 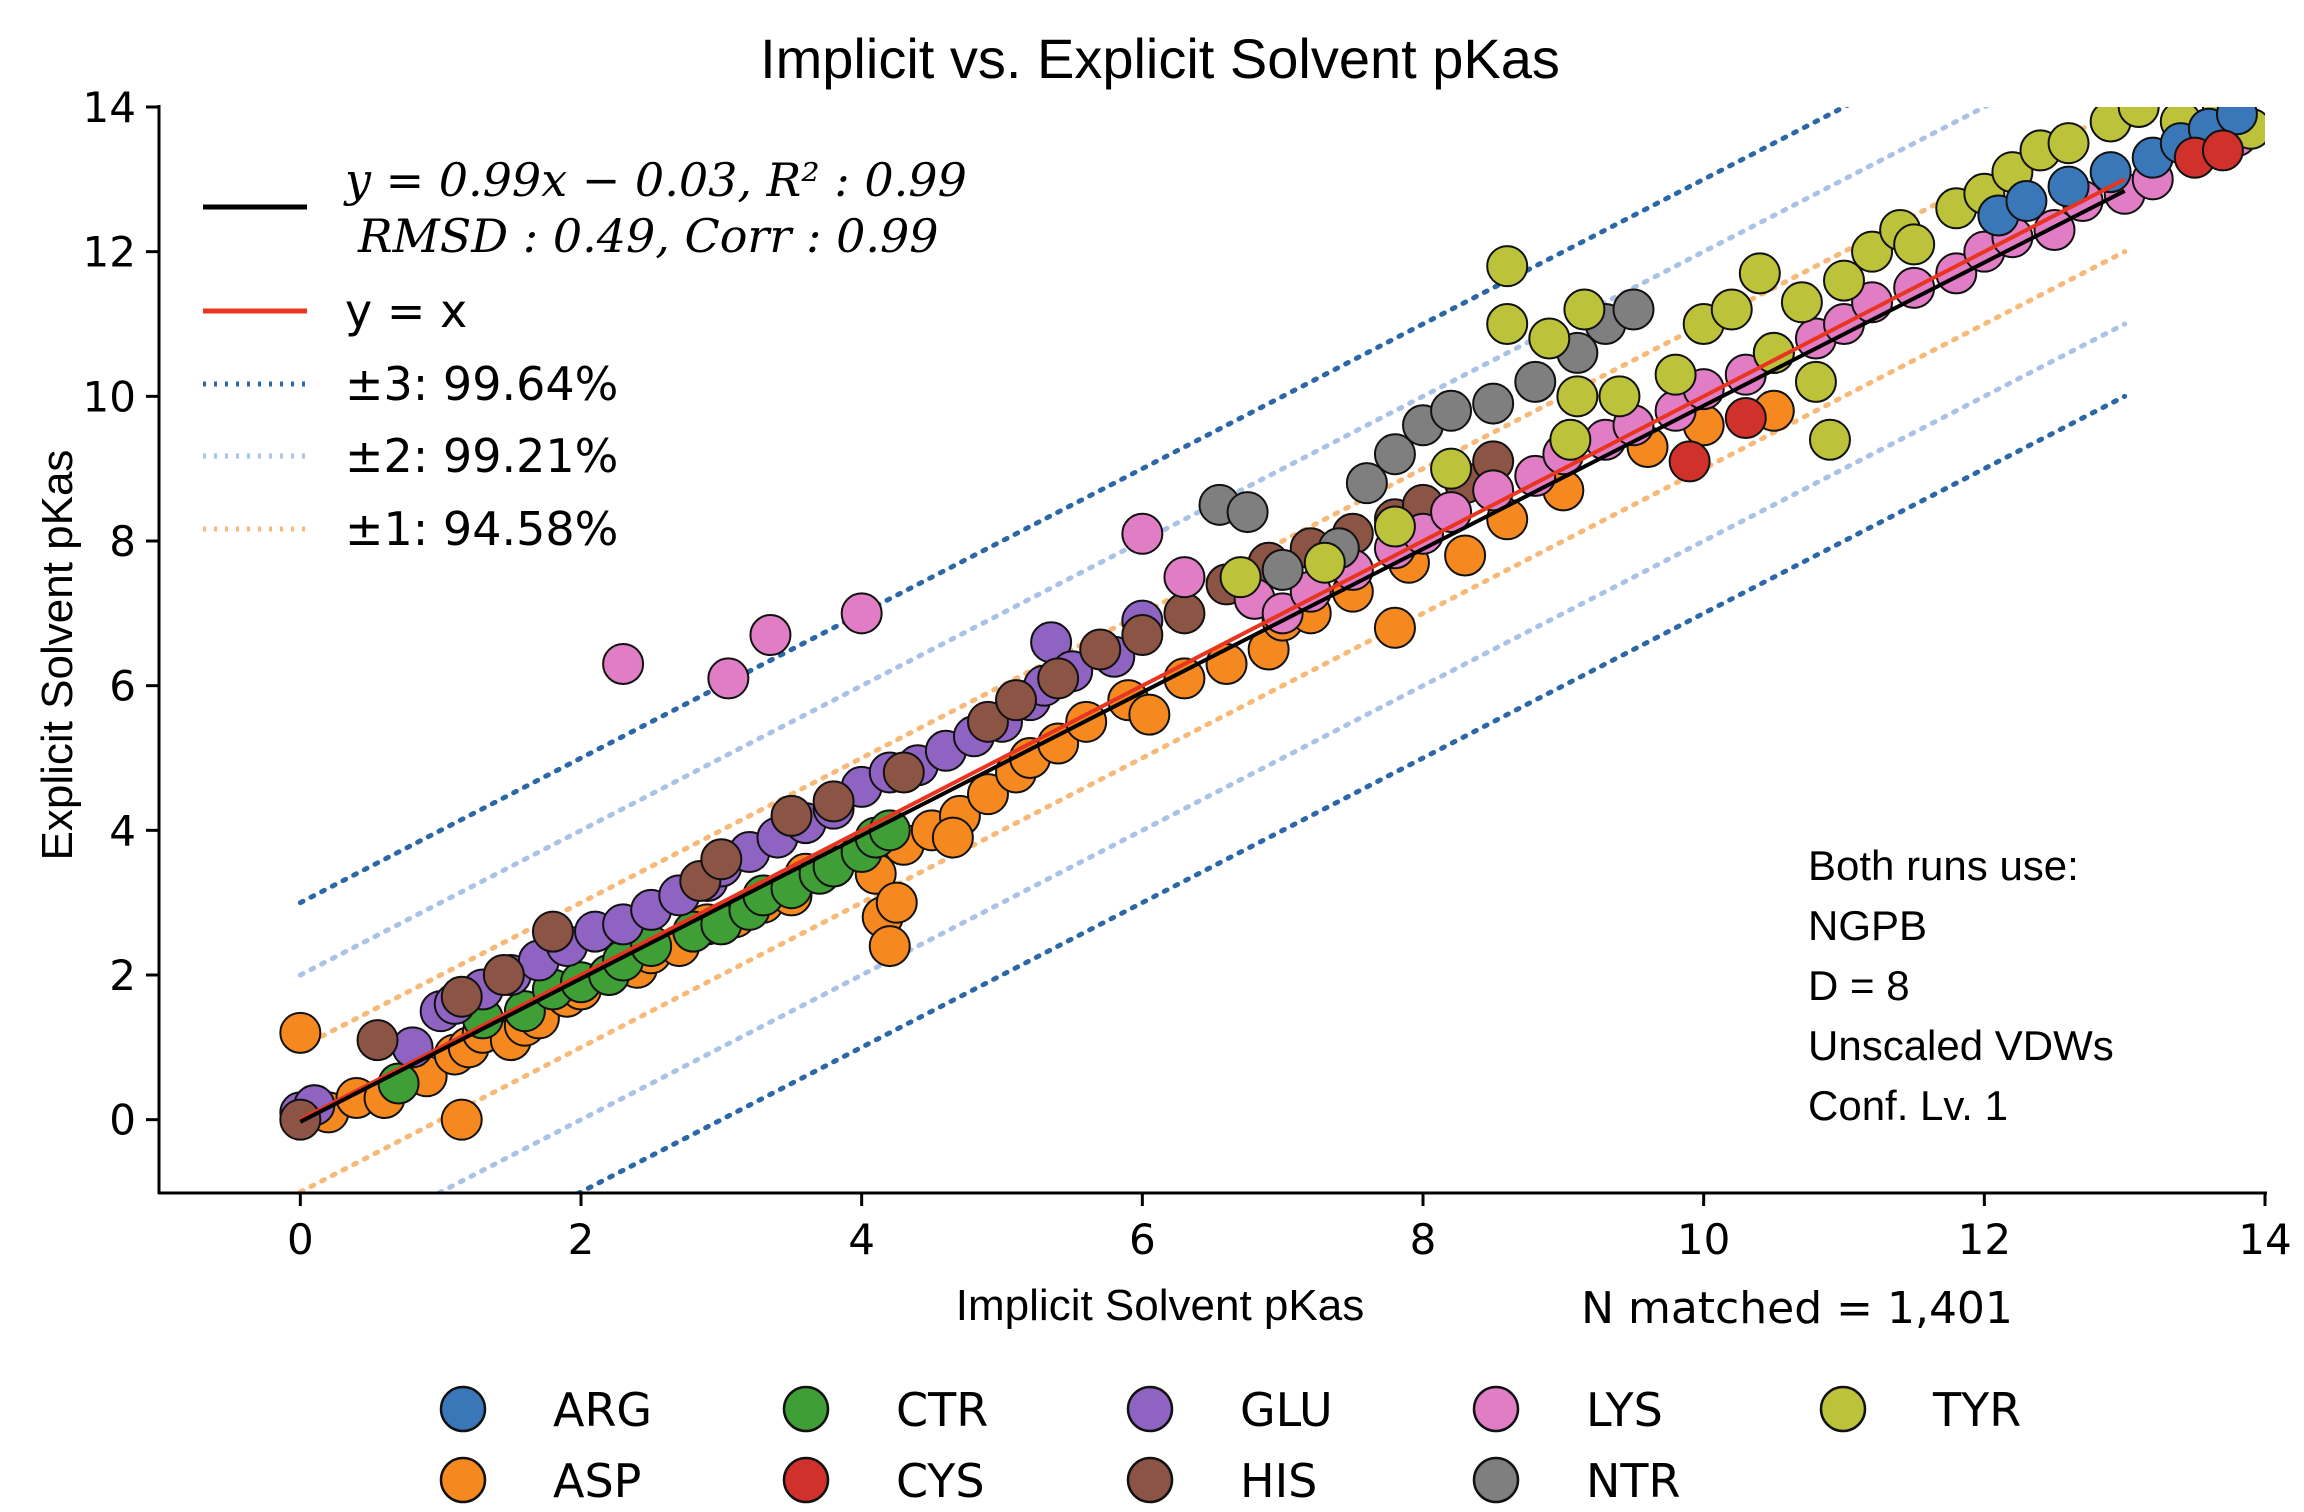 I want to click on y-tick-label: 2, so click(x=122, y=975).